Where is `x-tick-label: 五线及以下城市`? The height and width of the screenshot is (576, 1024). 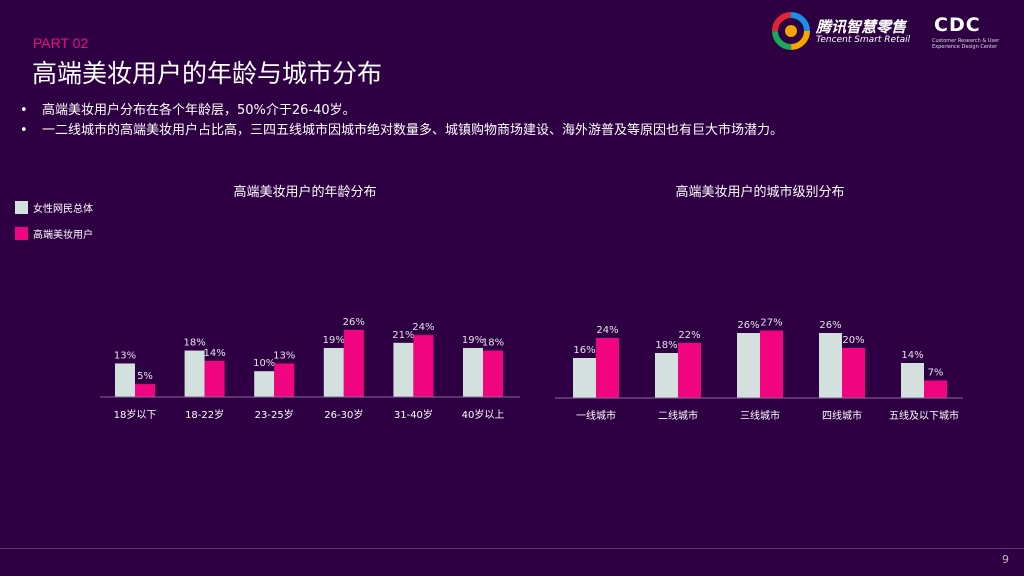
x-tick-label: 五线及以下城市 is located at coordinates (924, 415).